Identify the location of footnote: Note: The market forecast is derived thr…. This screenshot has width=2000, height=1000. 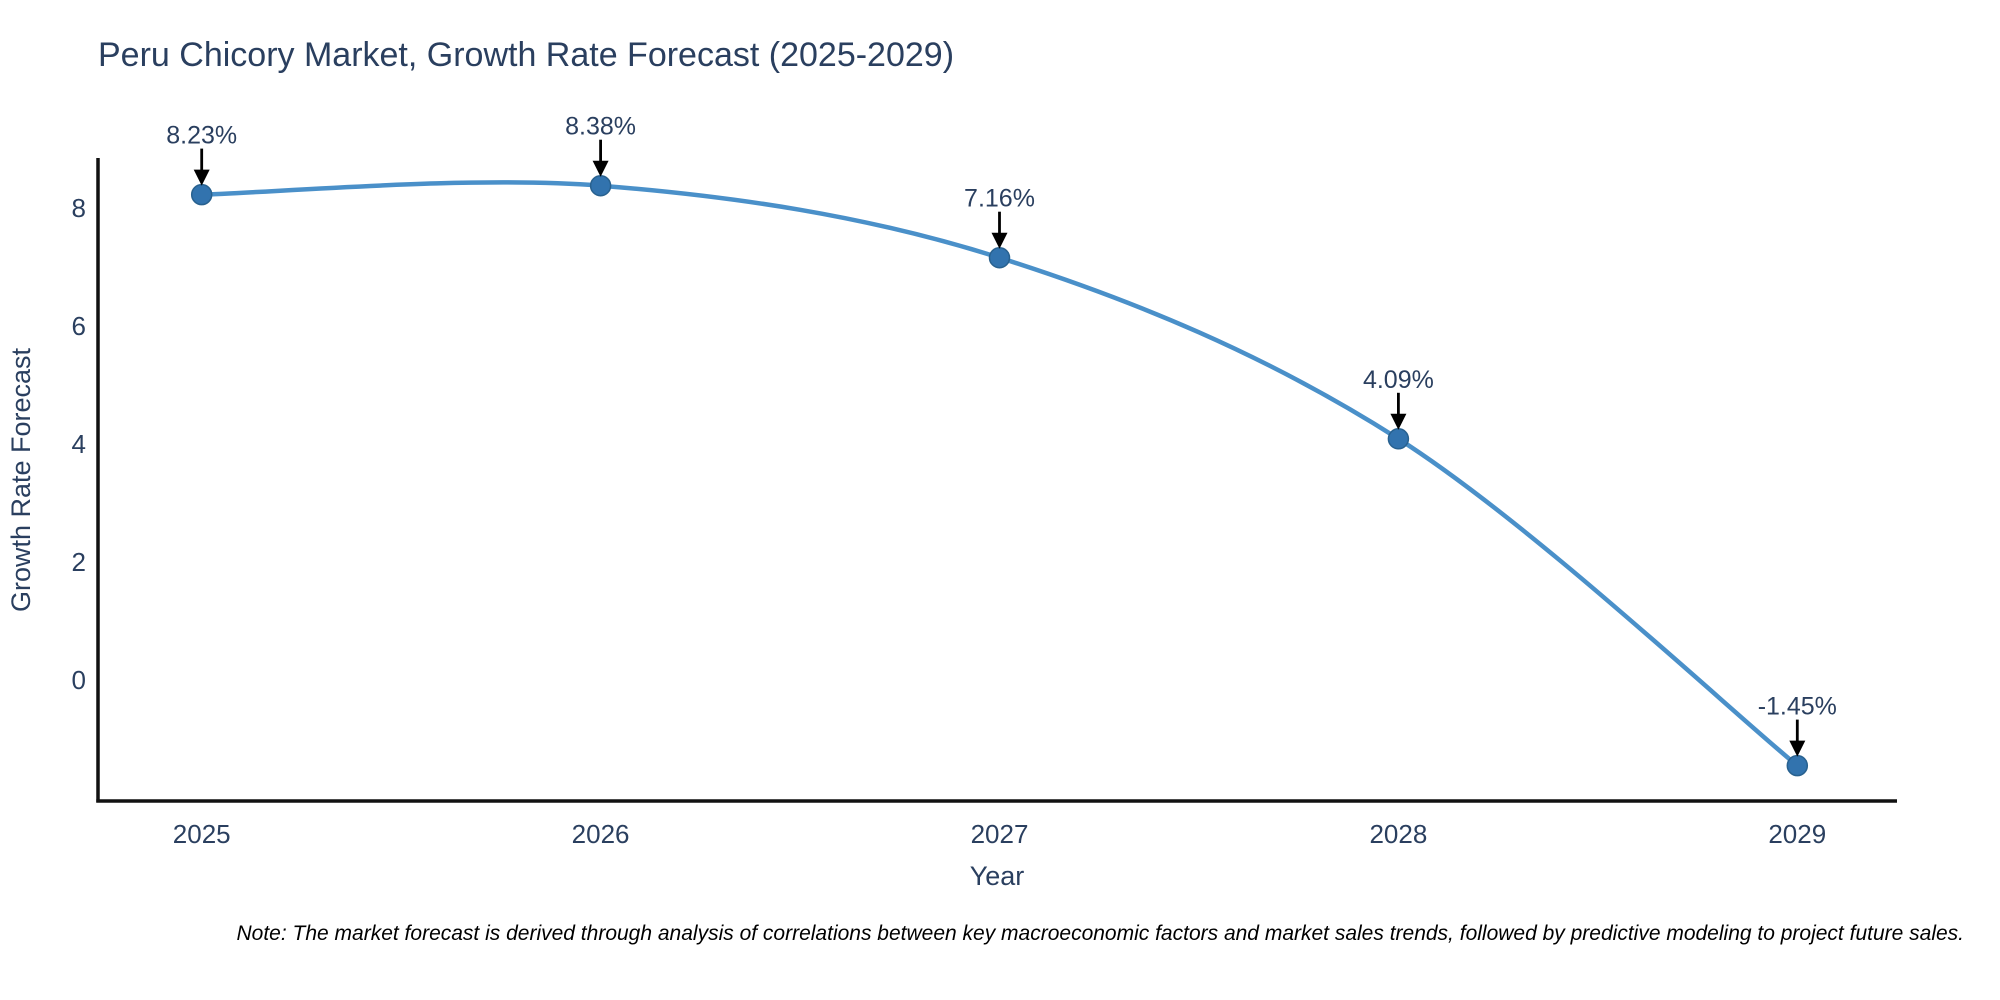
(1100, 933).